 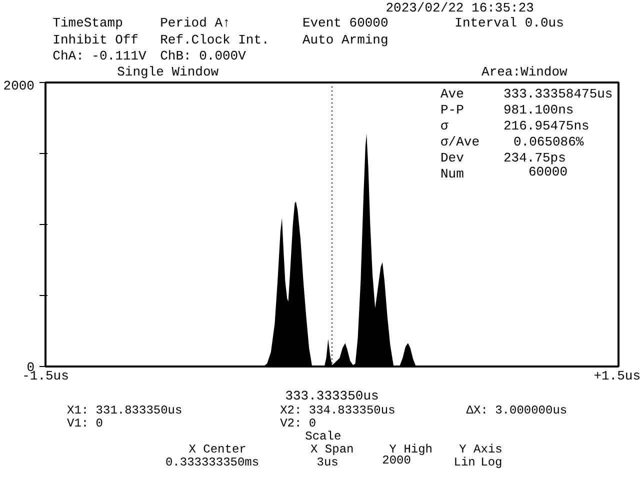 What do you see at coordinates (452, 110) in the screenshot?
I see `annotation: P-P` at bounding box center [452, 110].